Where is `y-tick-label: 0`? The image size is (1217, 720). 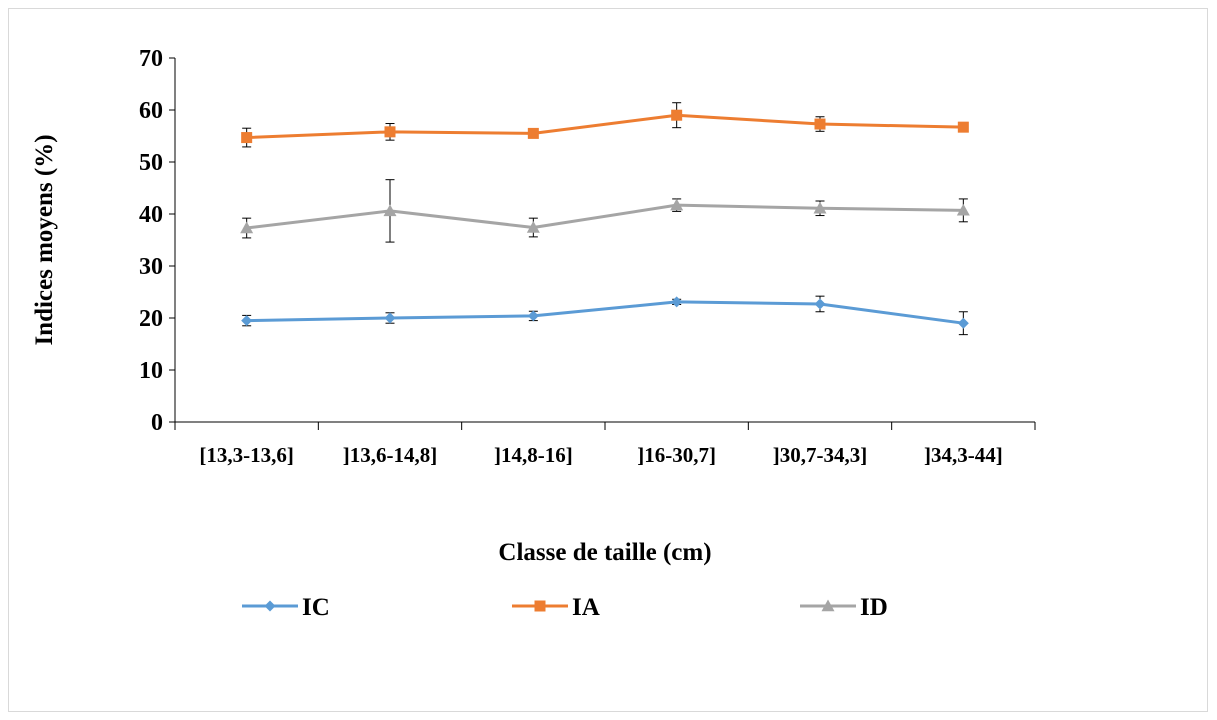 y-tick-label: 0 is located at coordinates (157, 423).